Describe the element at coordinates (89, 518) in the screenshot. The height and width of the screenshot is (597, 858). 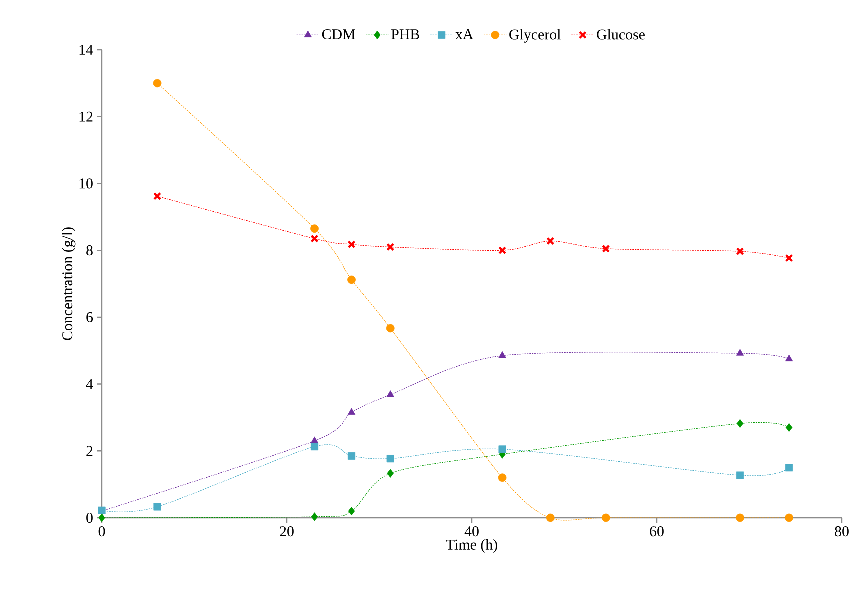
I see `y-tick-label: 0` at that location.